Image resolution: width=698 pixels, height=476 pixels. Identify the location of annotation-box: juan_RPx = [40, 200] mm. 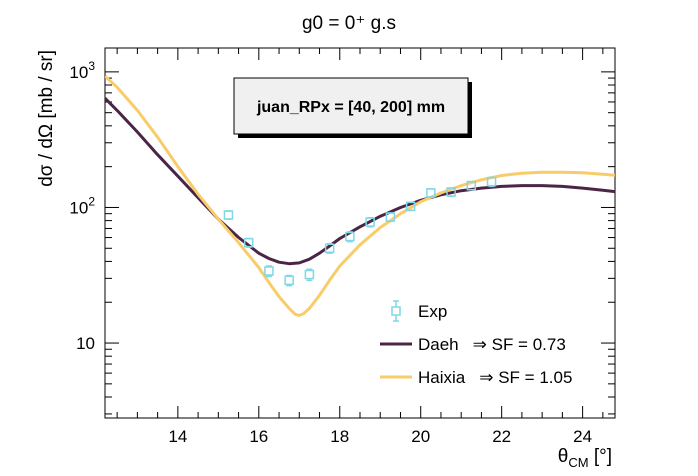
(352, 107).